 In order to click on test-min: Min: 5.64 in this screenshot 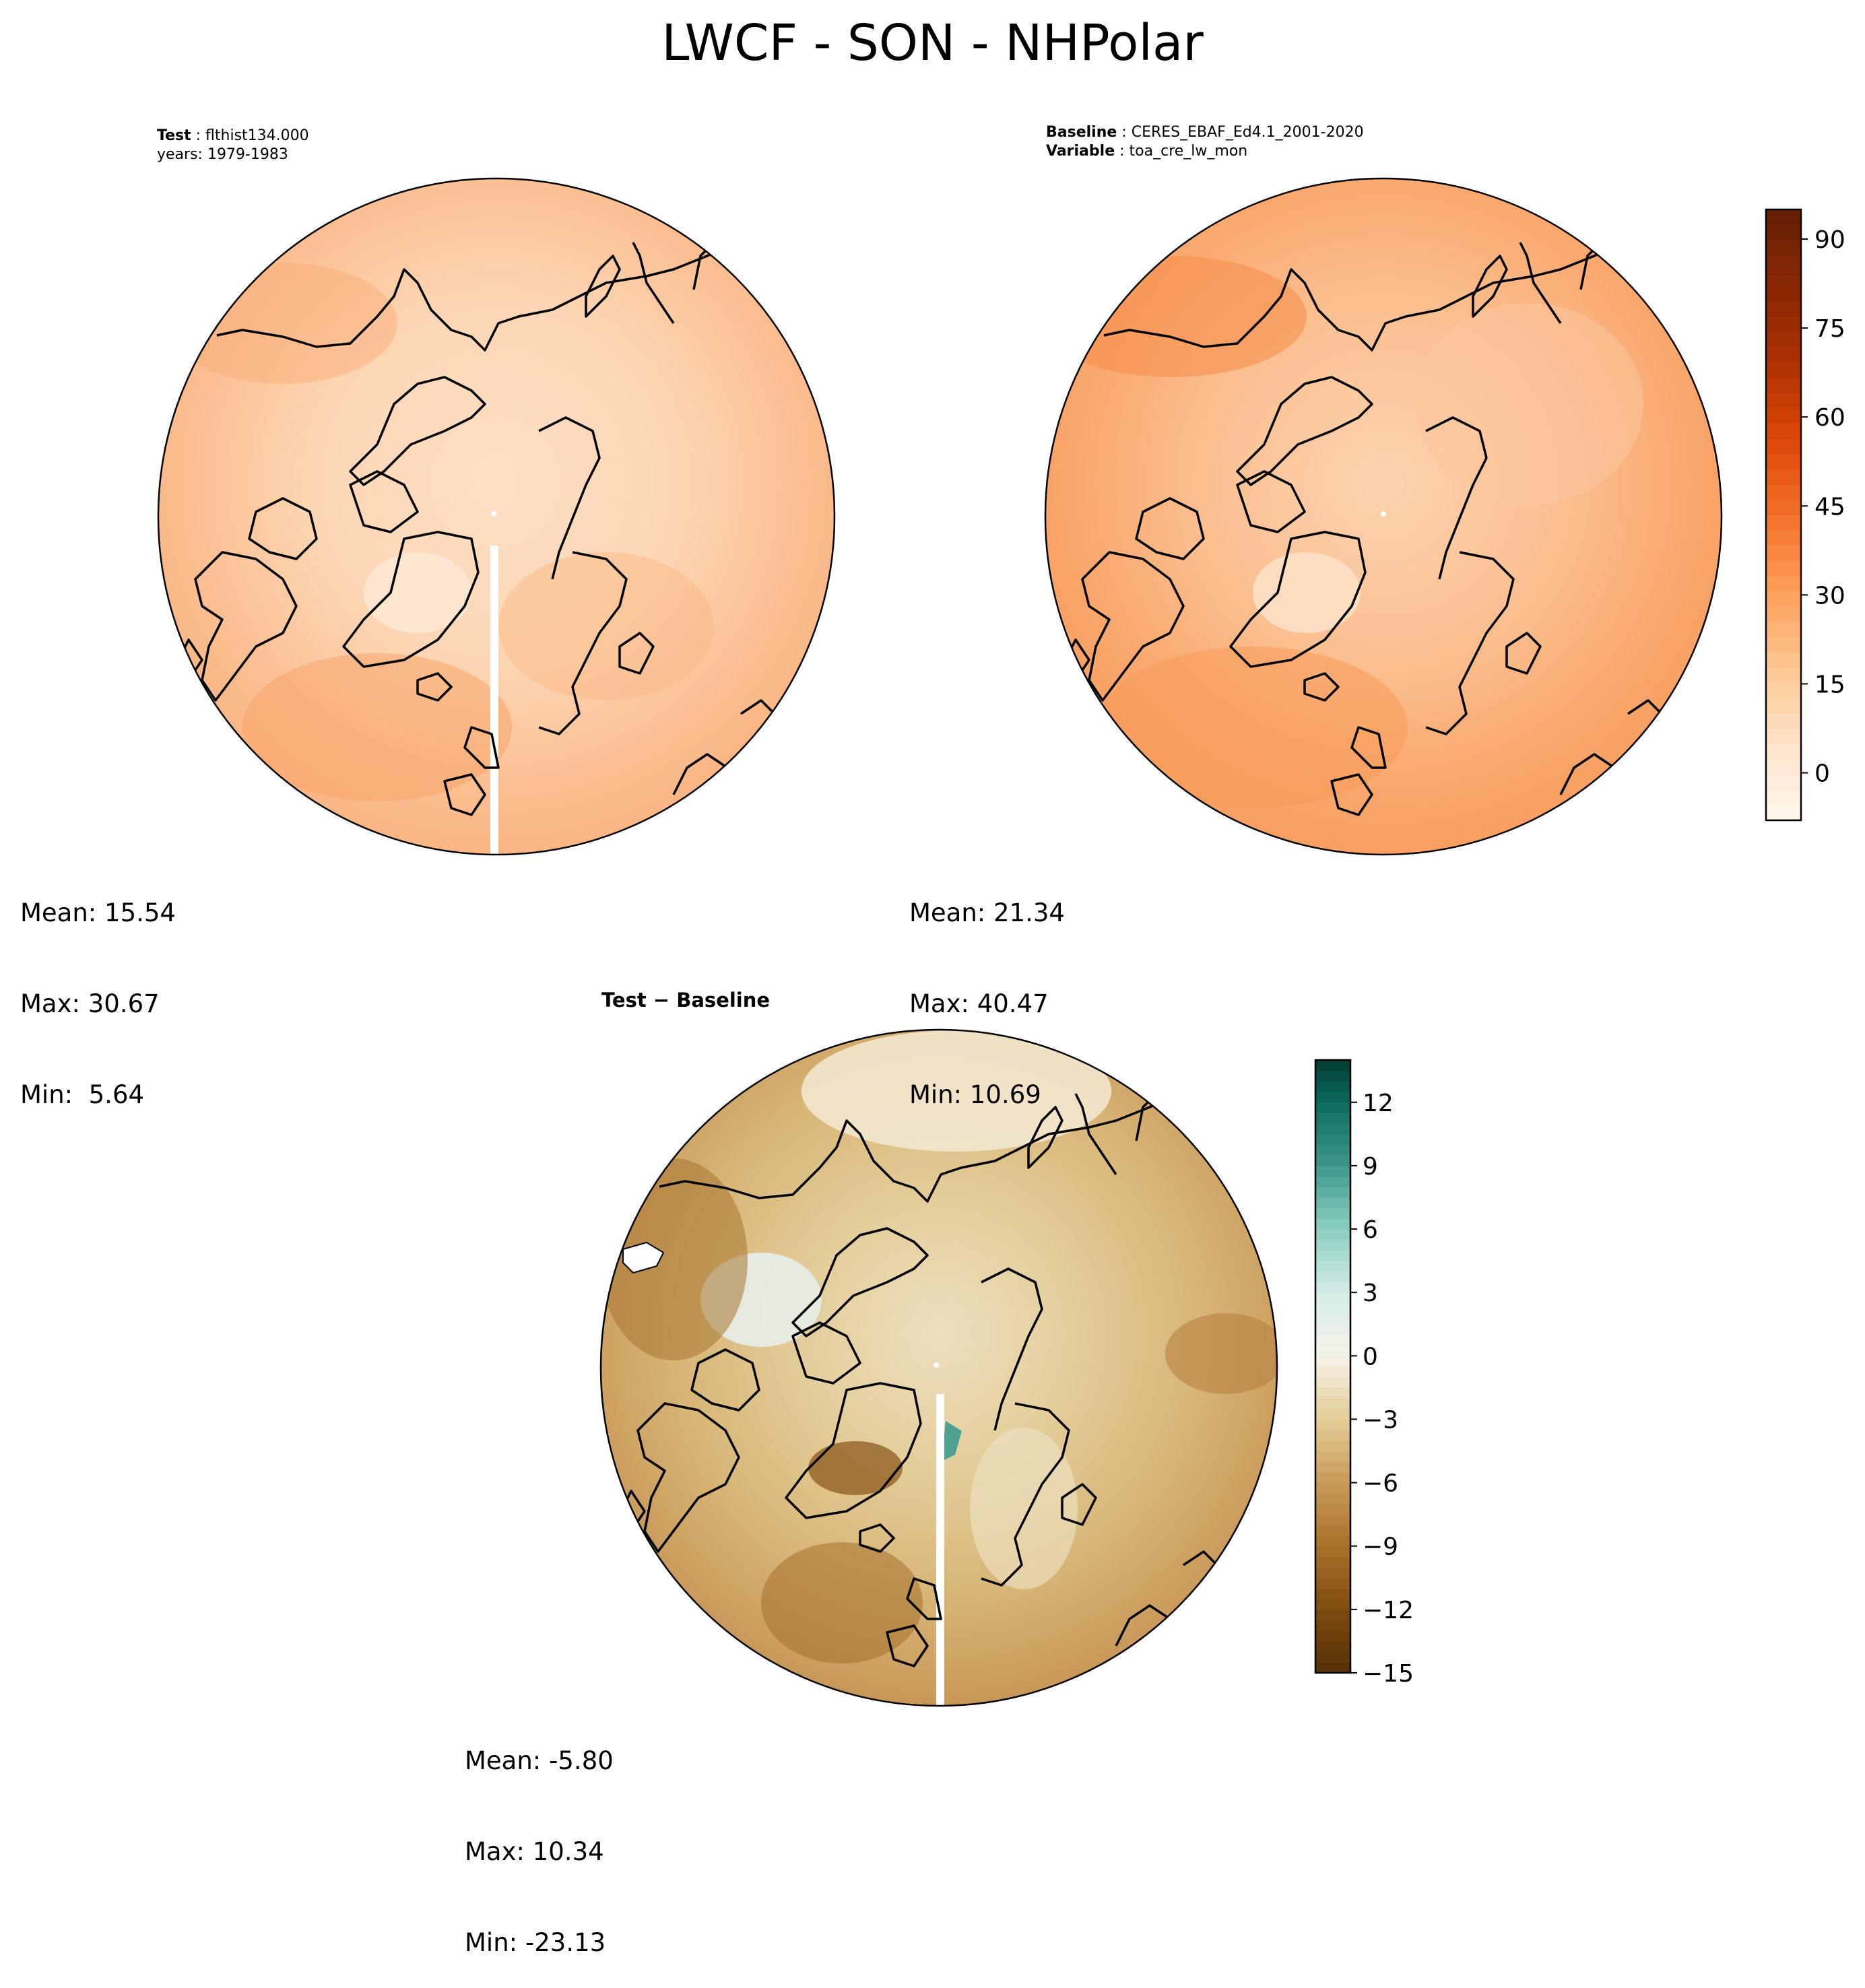, I will do `click(83, 1094)`.